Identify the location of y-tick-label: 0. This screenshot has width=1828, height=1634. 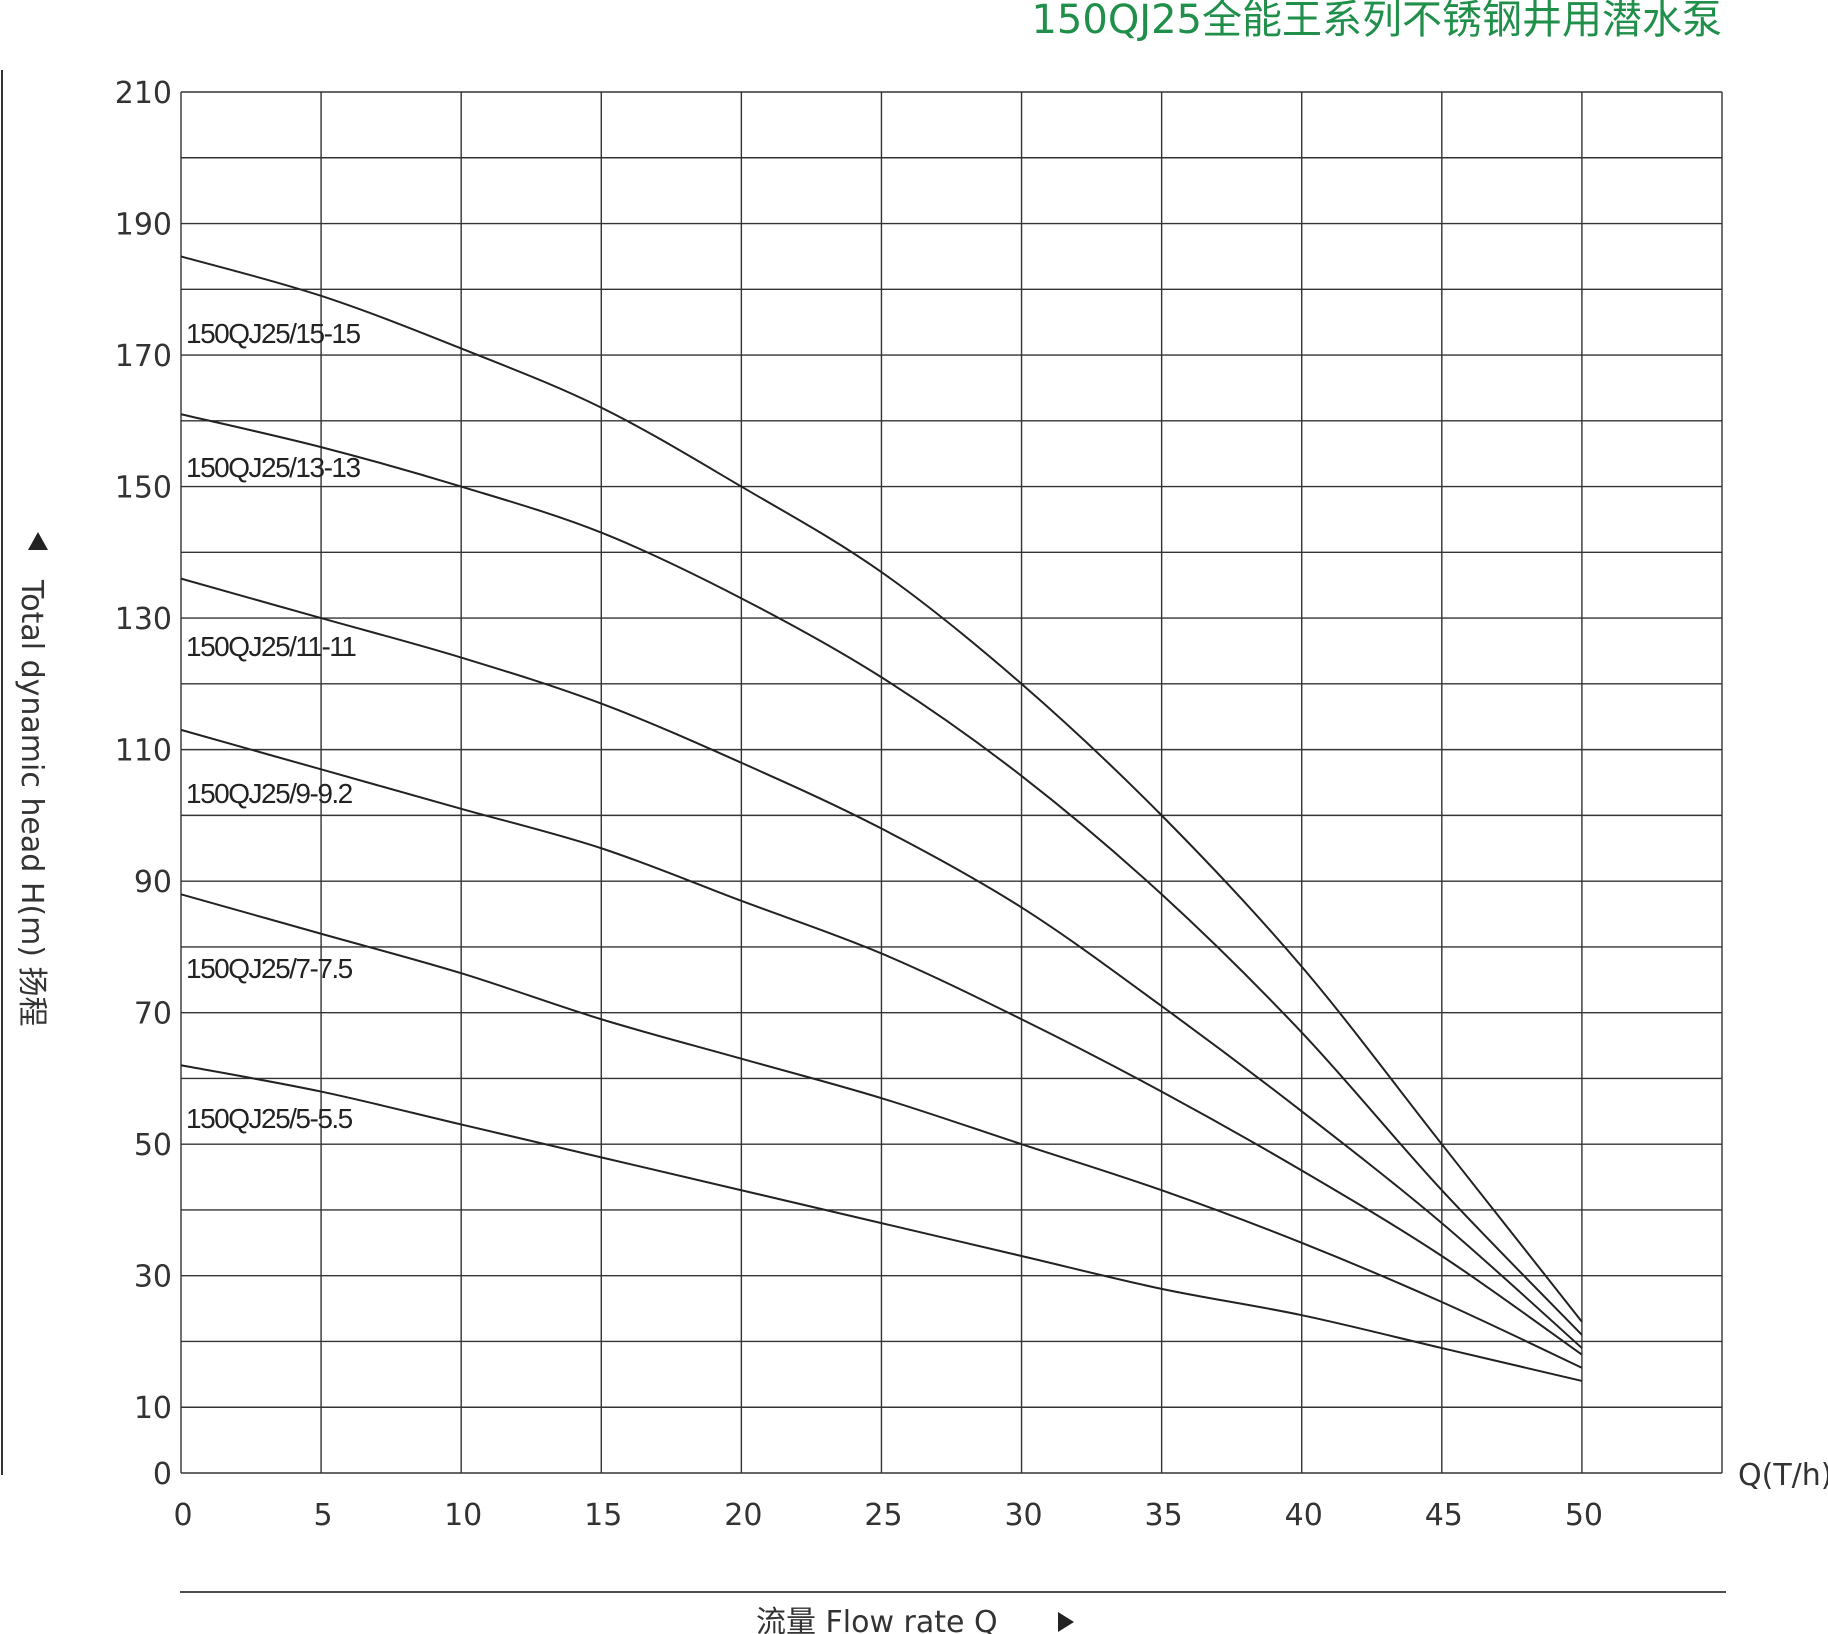
(162, 1474).